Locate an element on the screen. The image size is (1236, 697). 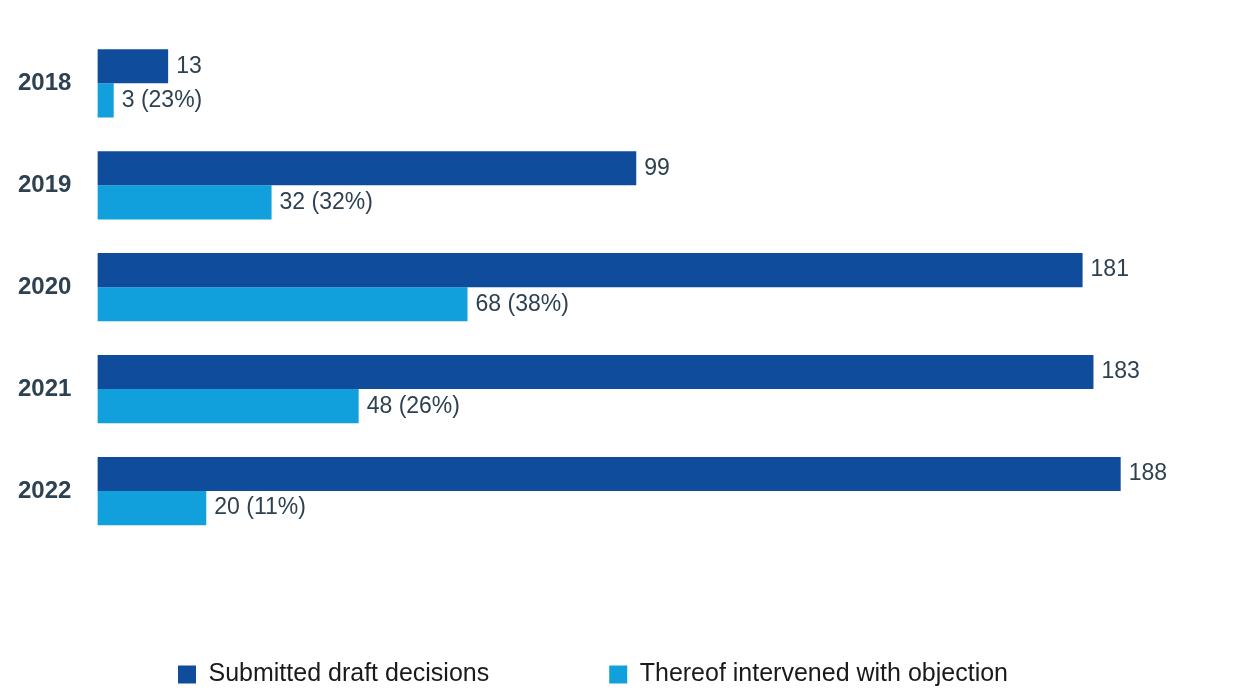
y-tick-label: 2018 is located at coordinates (45, 81).